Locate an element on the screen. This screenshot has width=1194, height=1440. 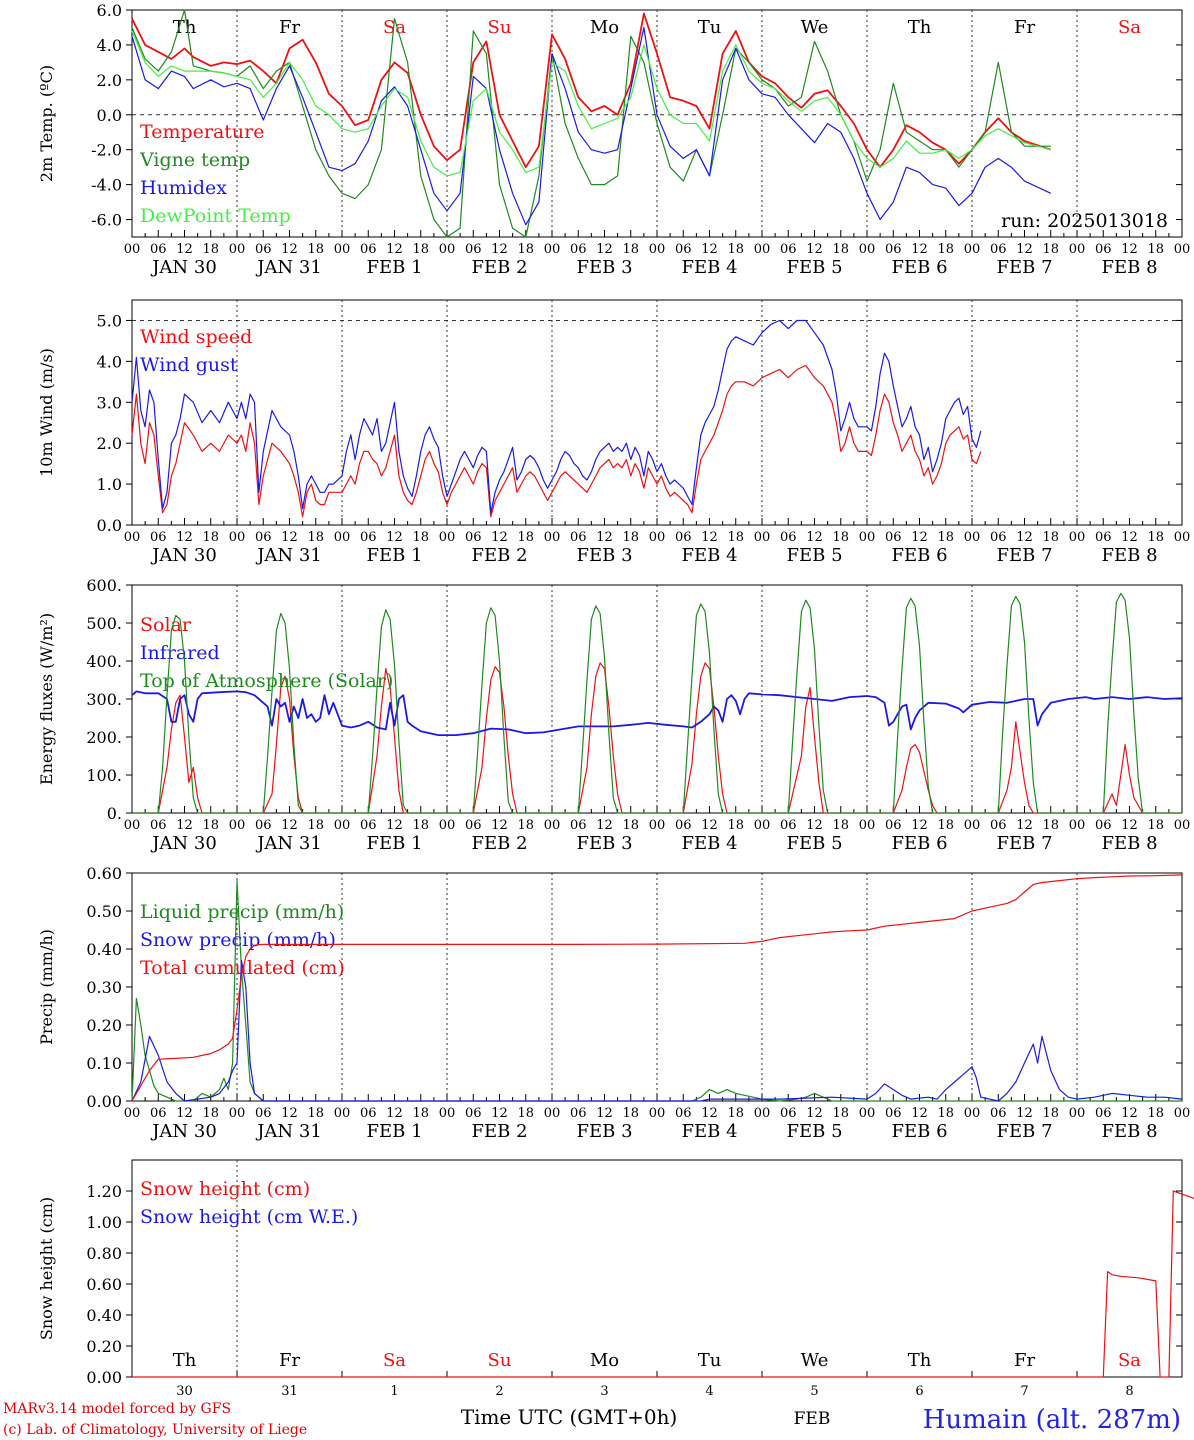
y-tick-label: 500. is located at coordinates (104, 623).